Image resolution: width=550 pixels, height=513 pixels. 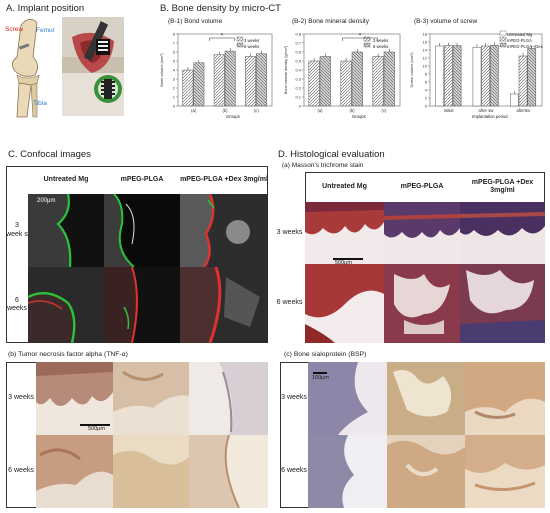 What do you see at coordinates (381, 40) in the screenshot?
I see `b2-legend-1: 3 weeks` at bounding box center [381, 40].